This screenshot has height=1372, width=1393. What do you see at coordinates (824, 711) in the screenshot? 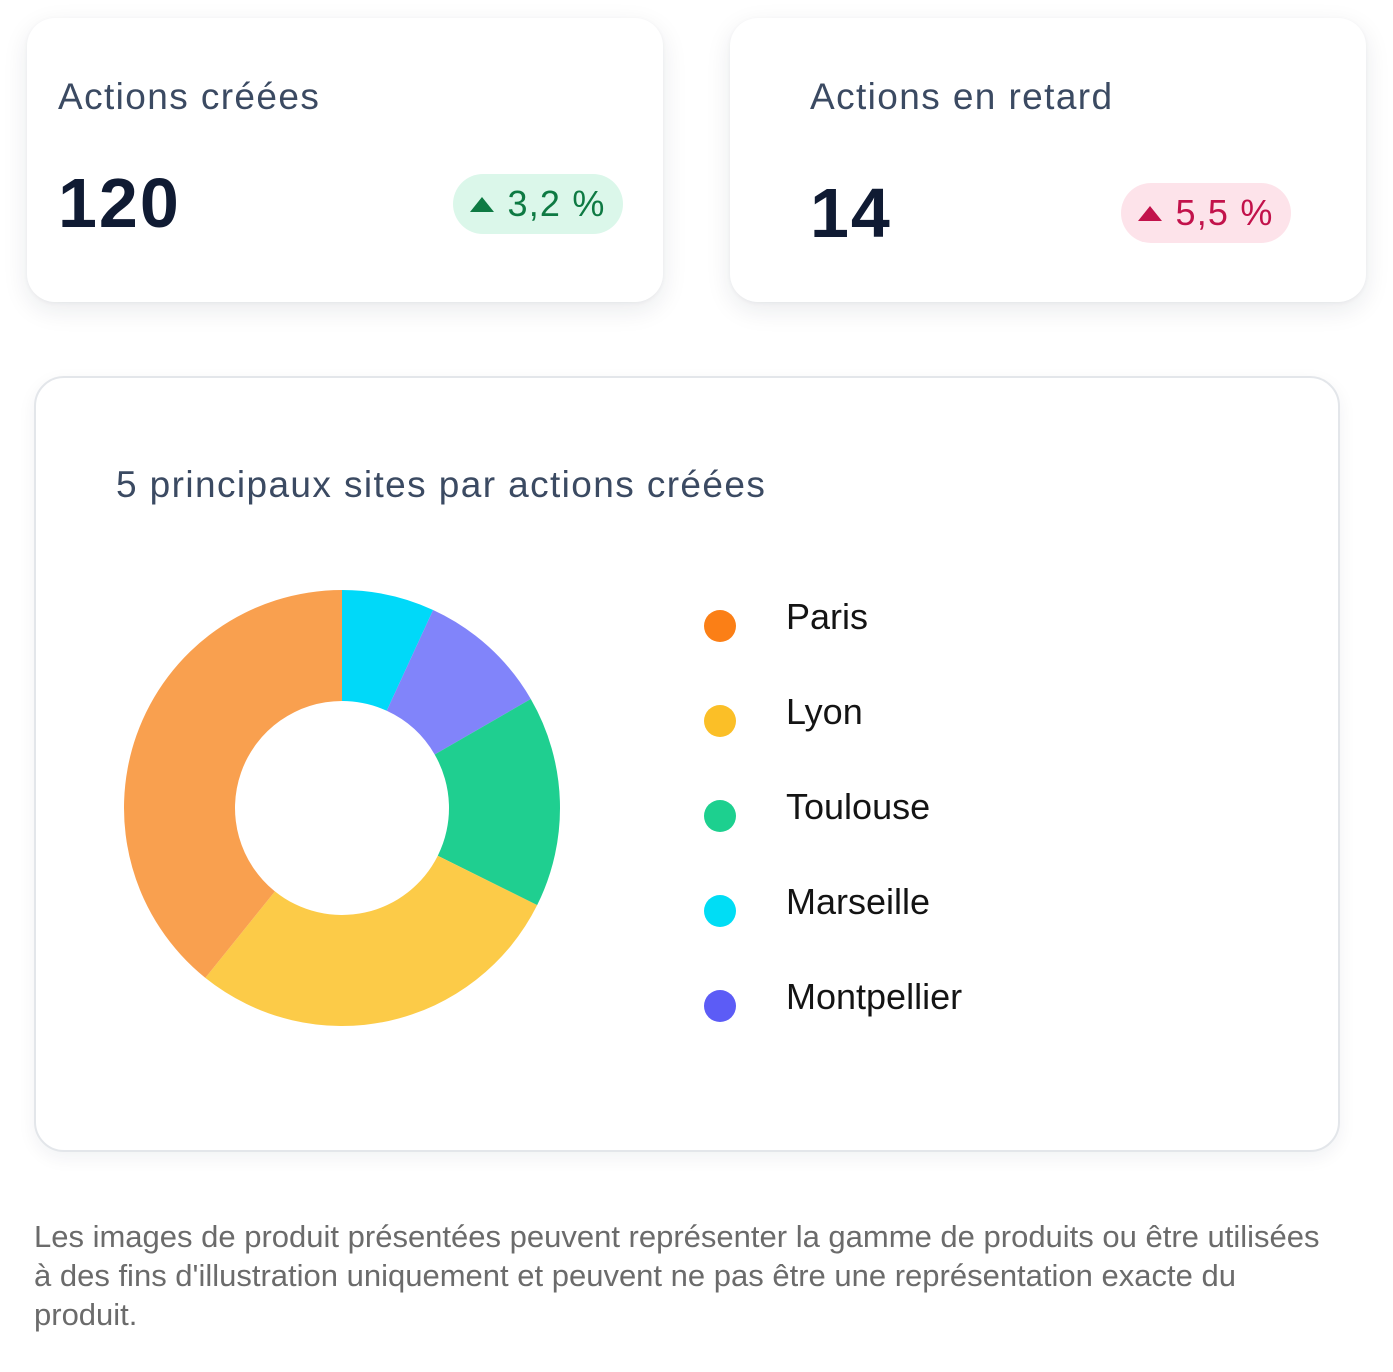
I see `legend-label: Lyon` at bounding box center [824, 711].